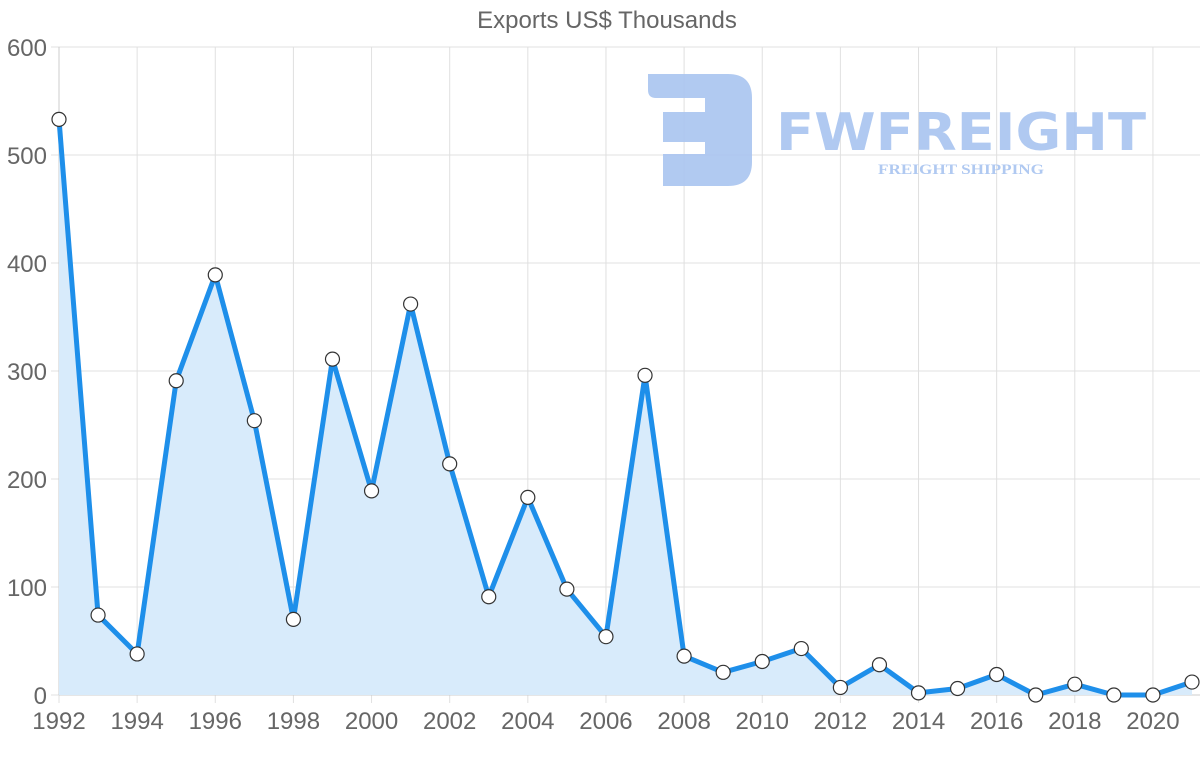 This screenshot has height=763, width=1200. Describe the element at coordinates (27, 264) in the screenshot. I see `y-tick-label: 400` at that location.